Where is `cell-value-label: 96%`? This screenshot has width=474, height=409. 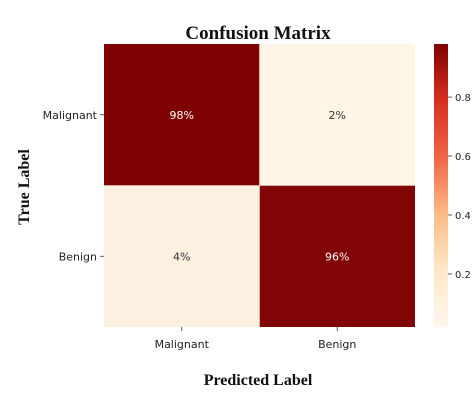 cell-value-label: 96% is located at coordinates (337, 256).